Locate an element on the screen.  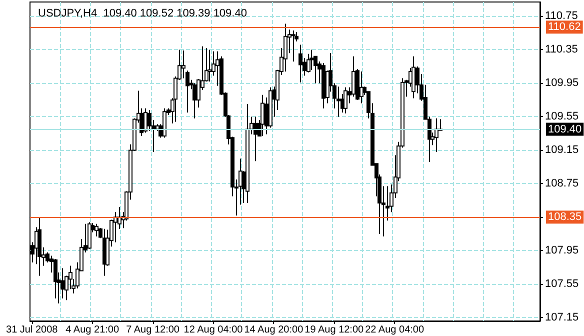
text: USDJPY,H4 109.40 109.52 109.39 109.40 is located at coordinates (142, 14).